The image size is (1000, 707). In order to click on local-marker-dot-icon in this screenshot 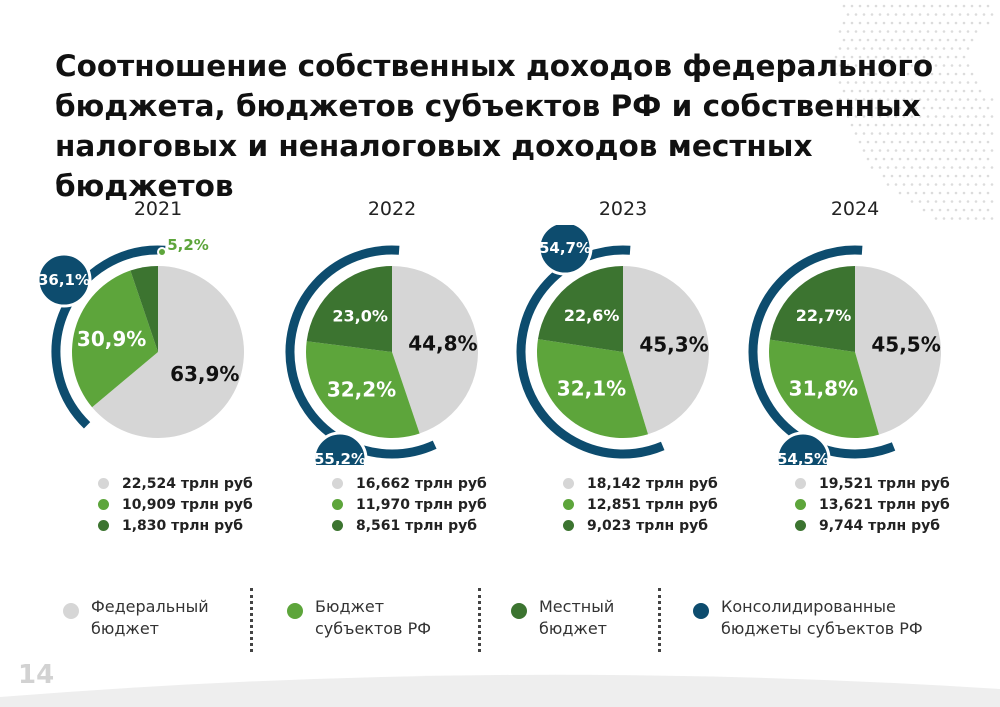, I will do `click(162, 252)`.